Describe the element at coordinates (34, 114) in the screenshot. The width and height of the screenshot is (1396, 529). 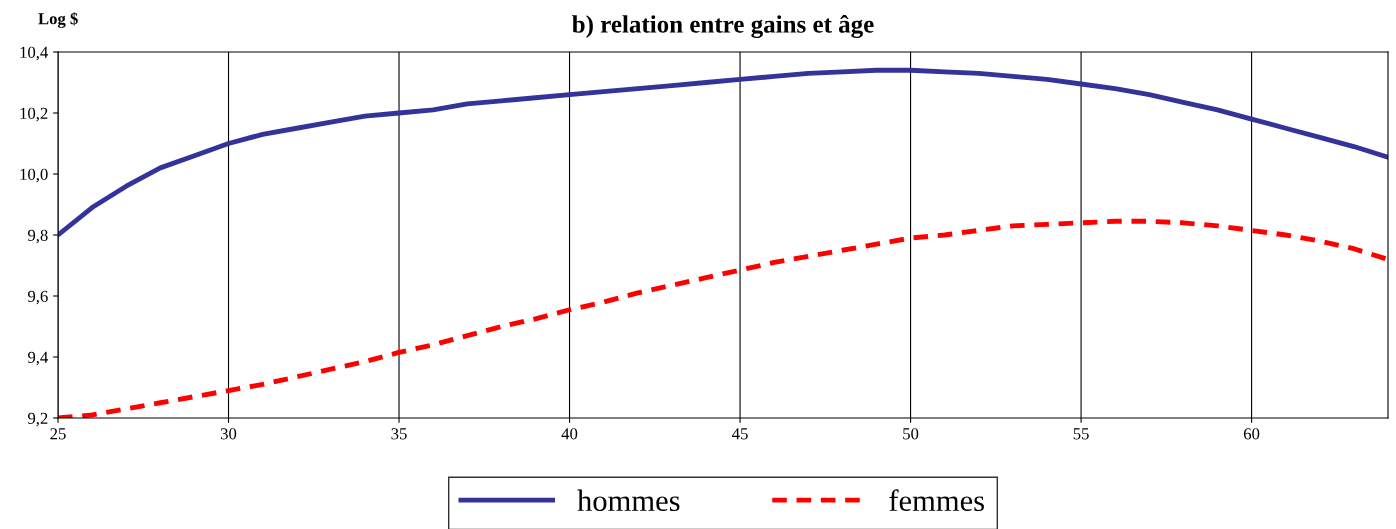
I see `y-tick-label: 10,2` at that location.